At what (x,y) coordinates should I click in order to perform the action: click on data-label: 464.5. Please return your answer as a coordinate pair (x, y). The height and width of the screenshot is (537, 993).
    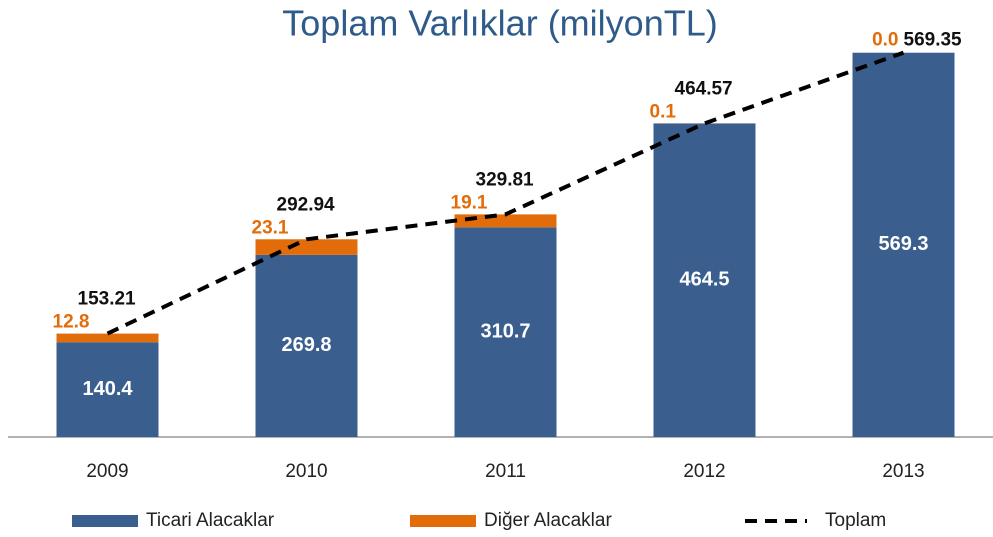
    Looking at the image, I should click on (704, 280).